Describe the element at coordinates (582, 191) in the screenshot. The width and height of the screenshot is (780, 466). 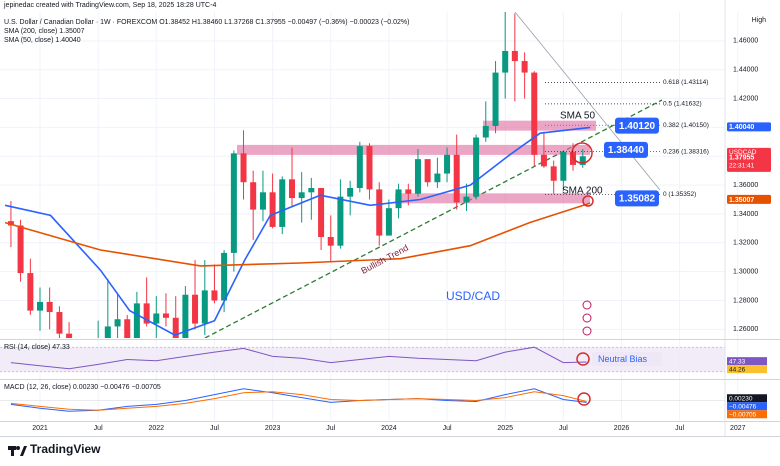
I see `sma-label: SMA 200` at that location.